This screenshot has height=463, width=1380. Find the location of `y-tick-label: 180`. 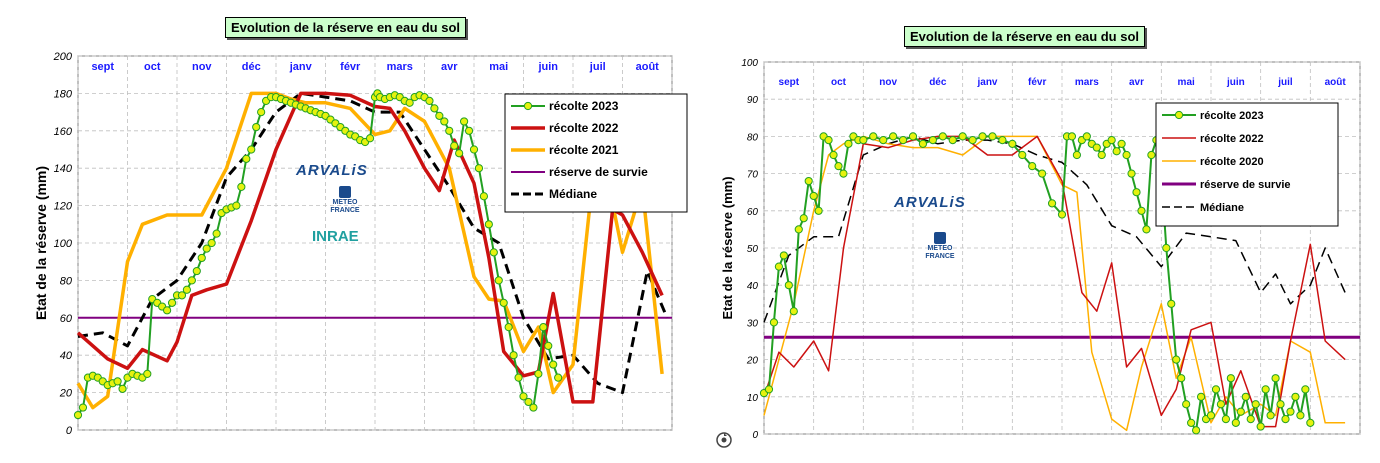

y-tick-label: 180 is located at coordinates (63, 94).